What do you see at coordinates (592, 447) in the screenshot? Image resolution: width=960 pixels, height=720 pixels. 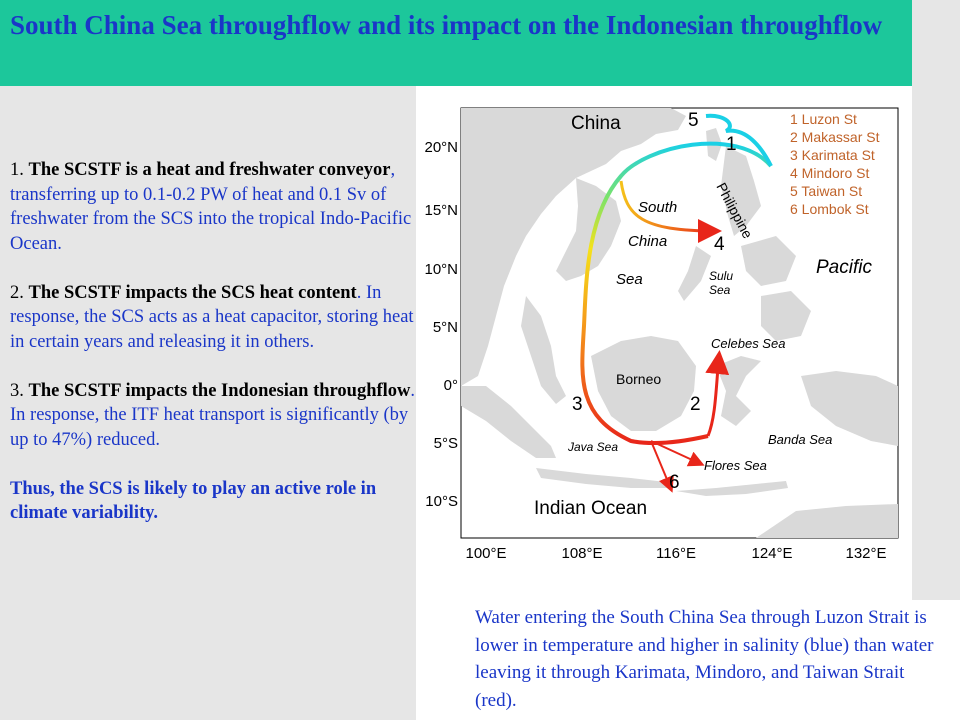 I see `label-java: Java Sea` at bounding box center [592, 447].